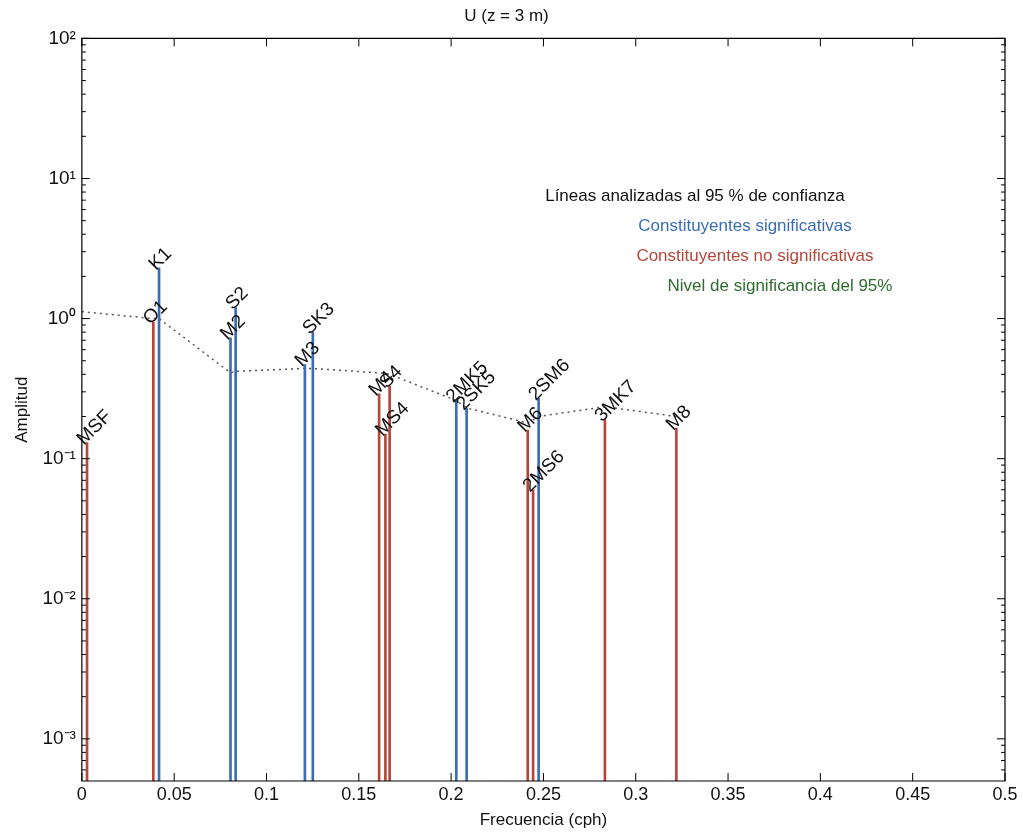 Image resolution: width=1023 pixels, height=839 pixels. Describe the element at coordinates (1005, 793) in the screenshot. I see `x-tick-label: 0.5` at that location.